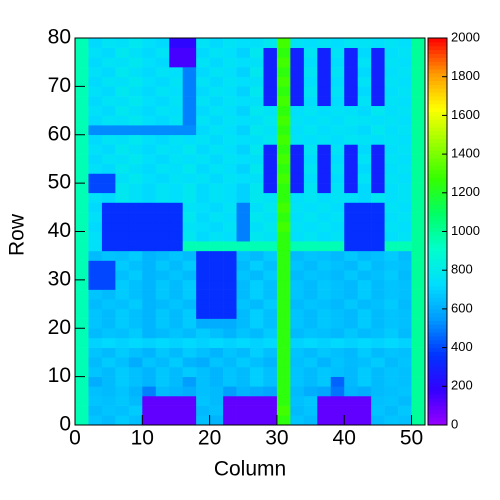 The image size is (500, 500). What do you see at coordinates (465, 114) in the screenshot?
I see `colorbar-tick-label: 1600` at bounding box center [465, 114].